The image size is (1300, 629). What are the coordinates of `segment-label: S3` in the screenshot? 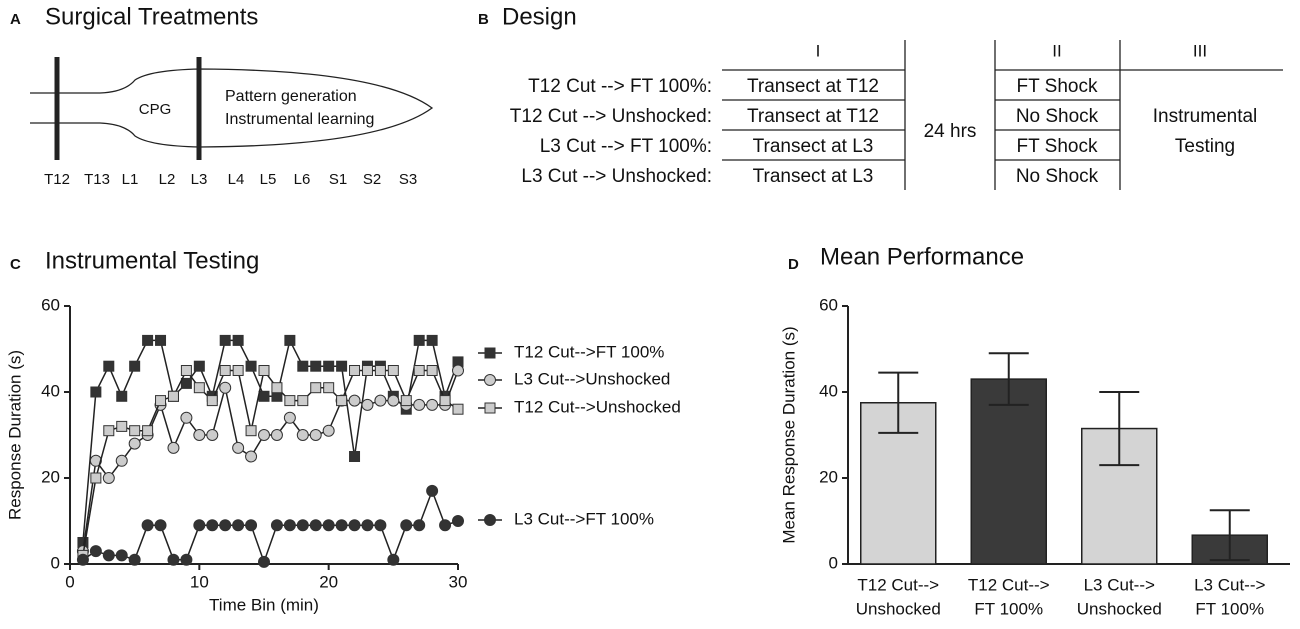 It's located at (408, 179).